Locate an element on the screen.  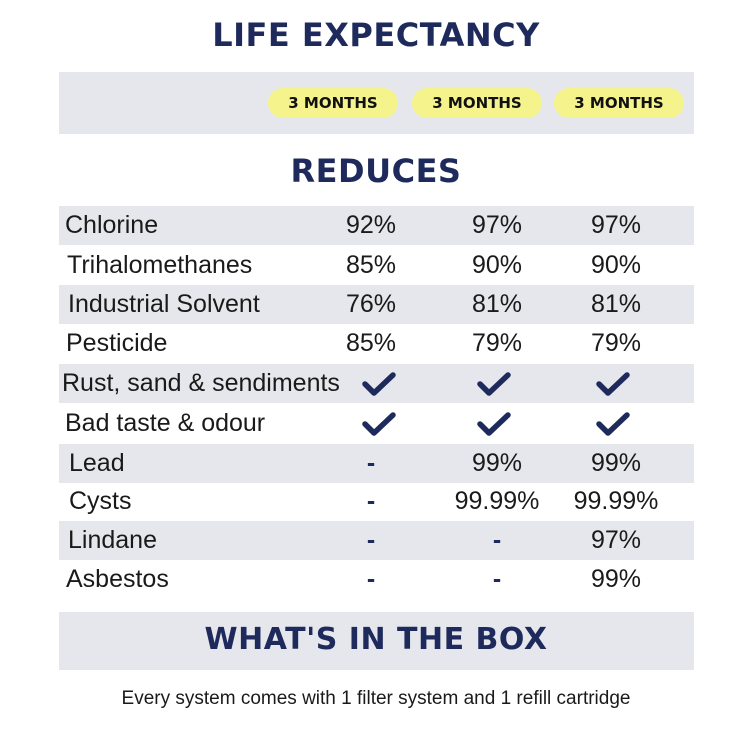
life-expectancy-heading: LIFE EXPECTANCY is located at coordinates (376, 35).